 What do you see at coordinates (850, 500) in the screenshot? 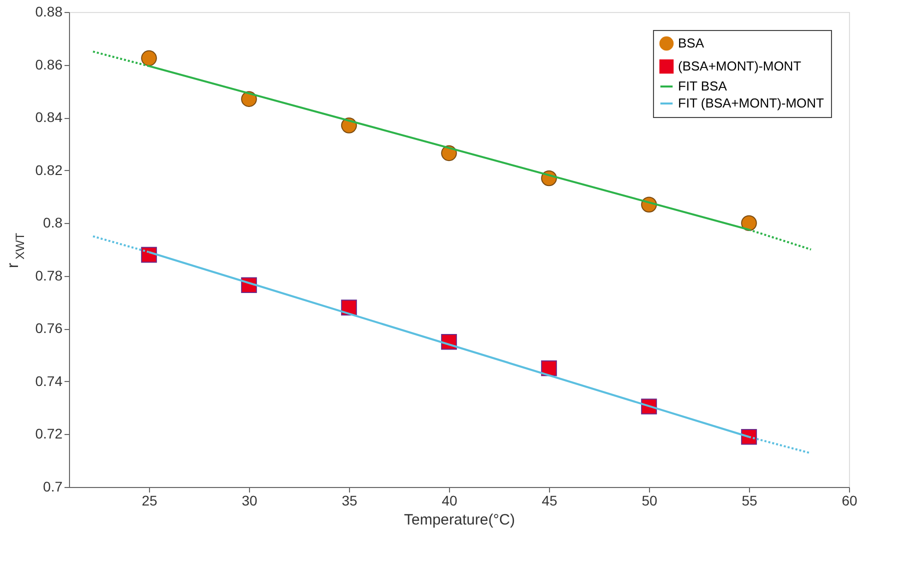
I see `x-tick-label: 60` at bounding box center [850, 500].